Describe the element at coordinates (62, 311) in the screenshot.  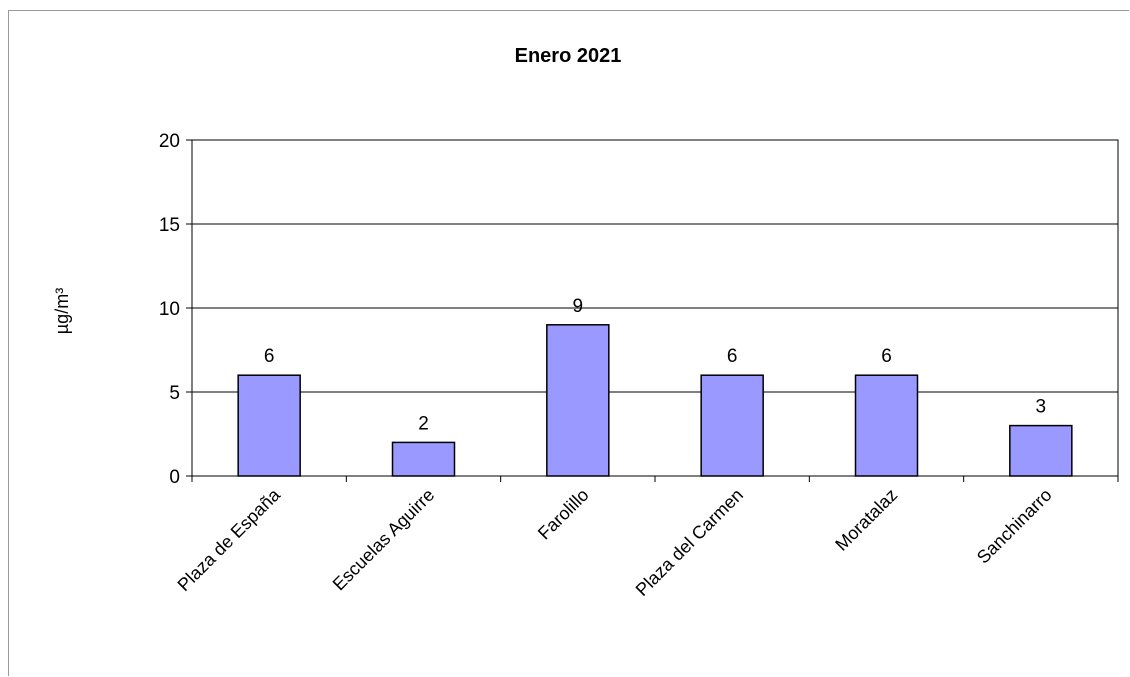
I see `y-axis-label: µg/m³` at that location.